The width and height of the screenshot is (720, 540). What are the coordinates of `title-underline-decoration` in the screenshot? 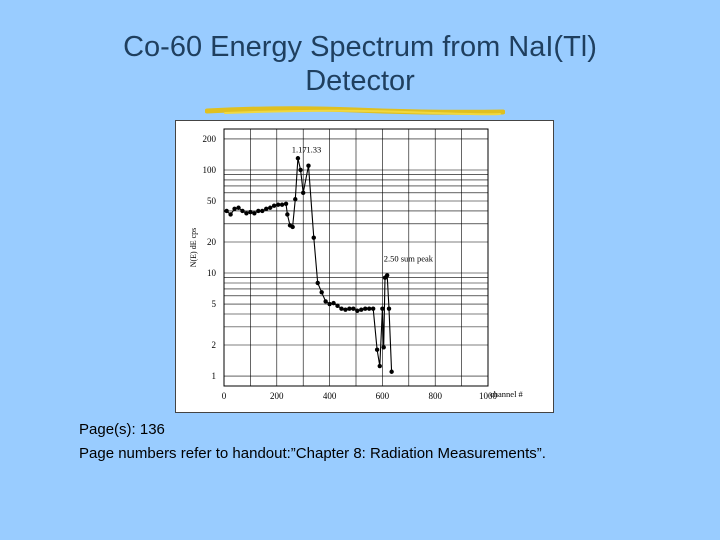 It's located at (355, 111).